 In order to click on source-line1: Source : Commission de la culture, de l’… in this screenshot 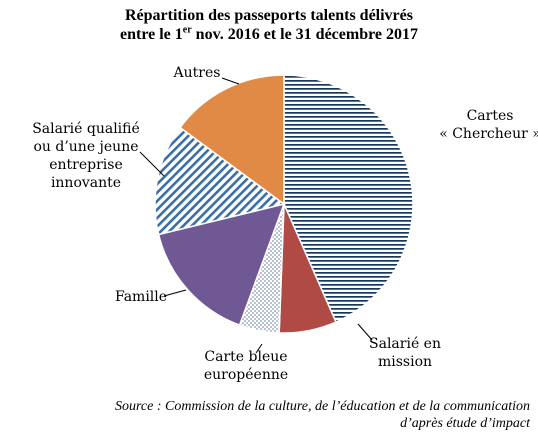, I will do `click(322, 406)`.